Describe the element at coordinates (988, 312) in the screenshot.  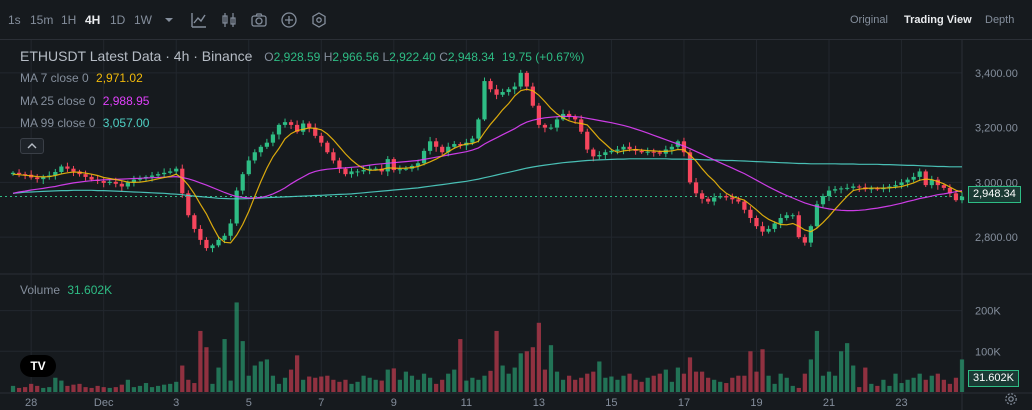
I see `volume-axis-label: 200K` at that location.